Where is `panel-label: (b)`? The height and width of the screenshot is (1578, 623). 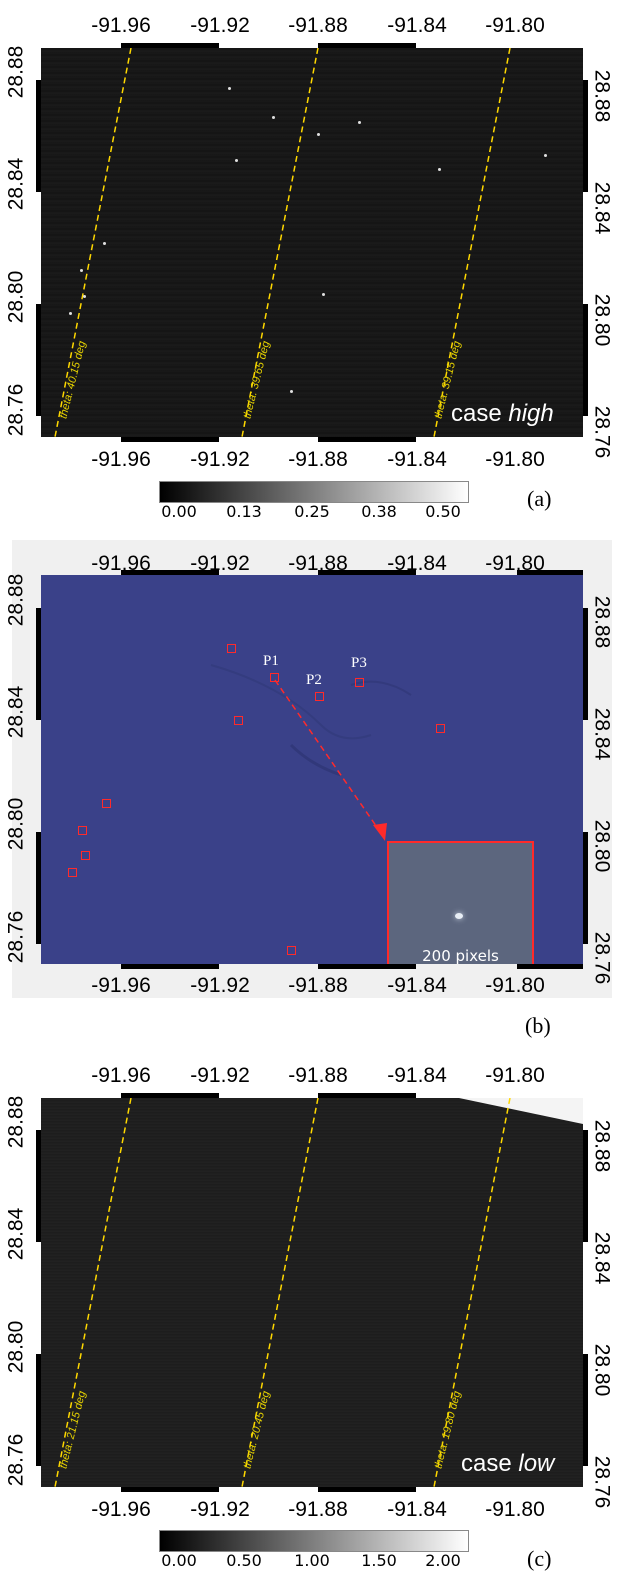
panel-label: (b) is located at coordinates (538, 1025).